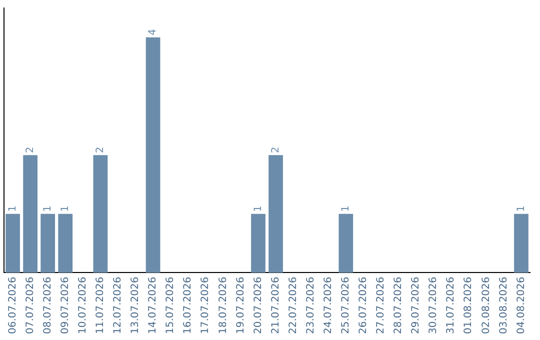  I want to click on x-tick-label: 12.07.2026, so click(118, 305).